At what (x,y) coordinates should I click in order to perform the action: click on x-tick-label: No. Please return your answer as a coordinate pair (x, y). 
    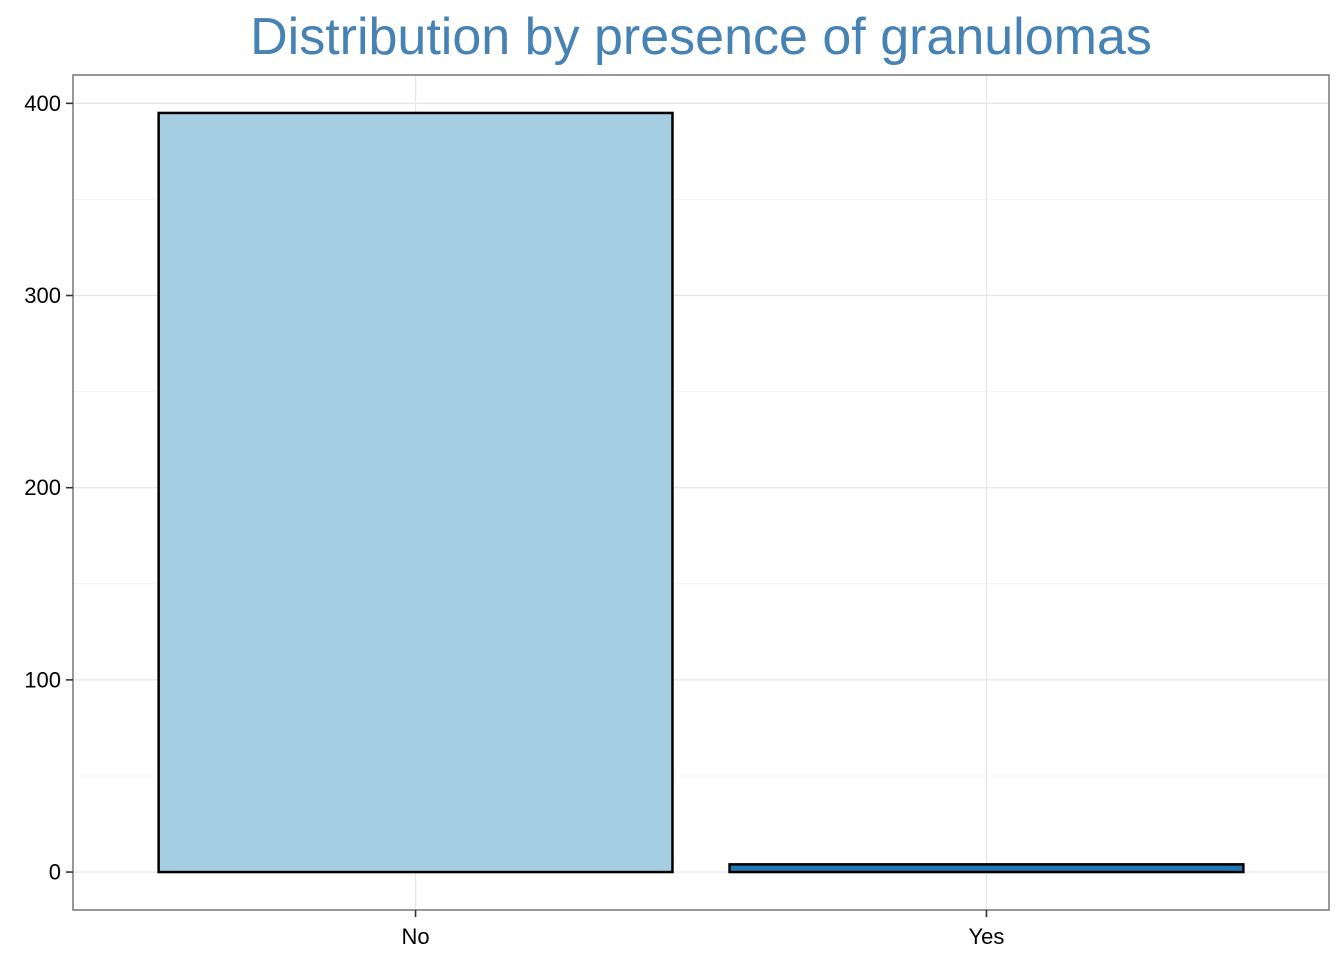
    Looking at the image, I should click on (415, 936).